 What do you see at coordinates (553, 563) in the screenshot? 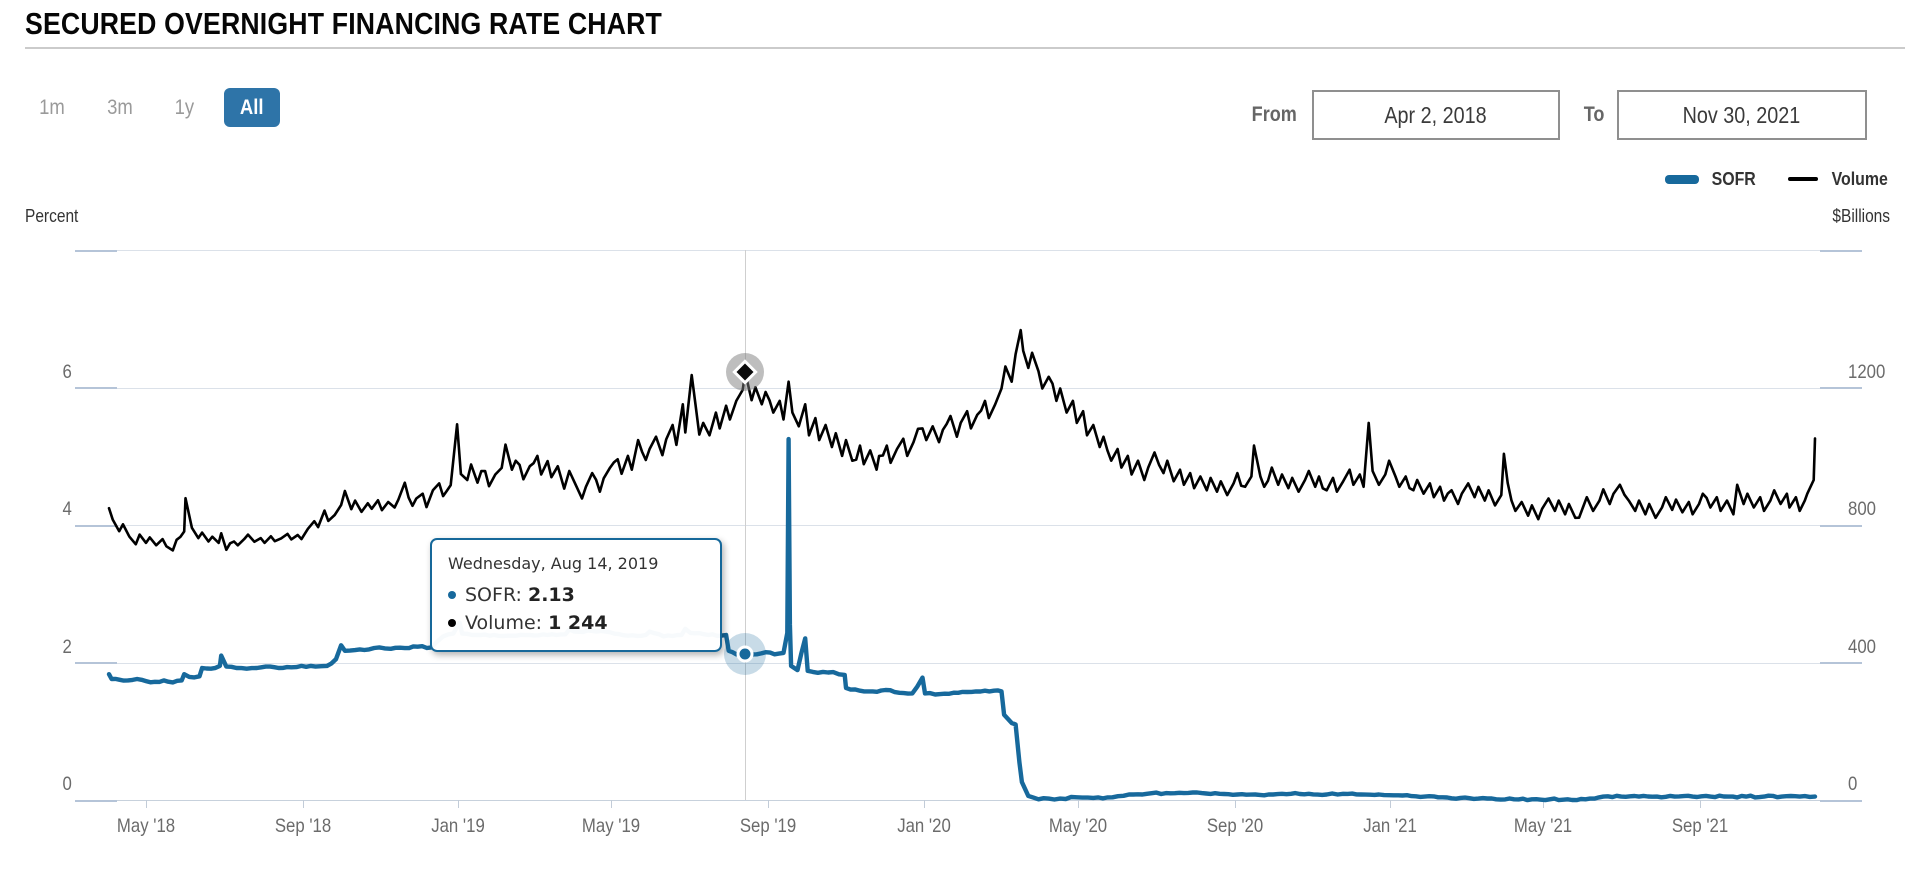
I see `tooltip-date: Wednesday, Aug 14, 2019` at bounding box center [553, 563].